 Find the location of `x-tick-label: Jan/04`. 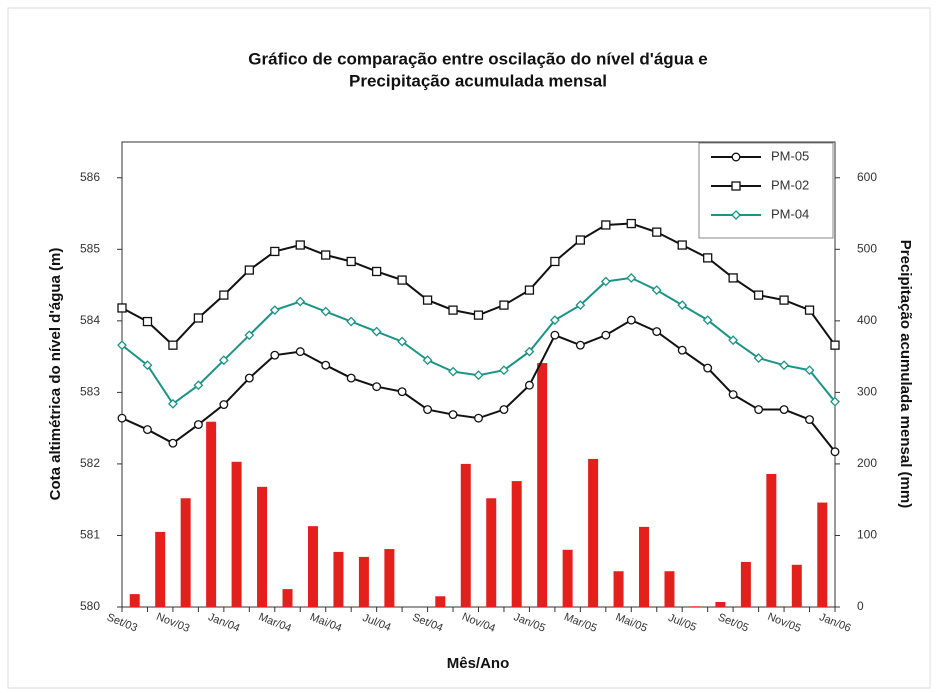

x-tick-label: Jan/04 is located at coordinates (223, 622).